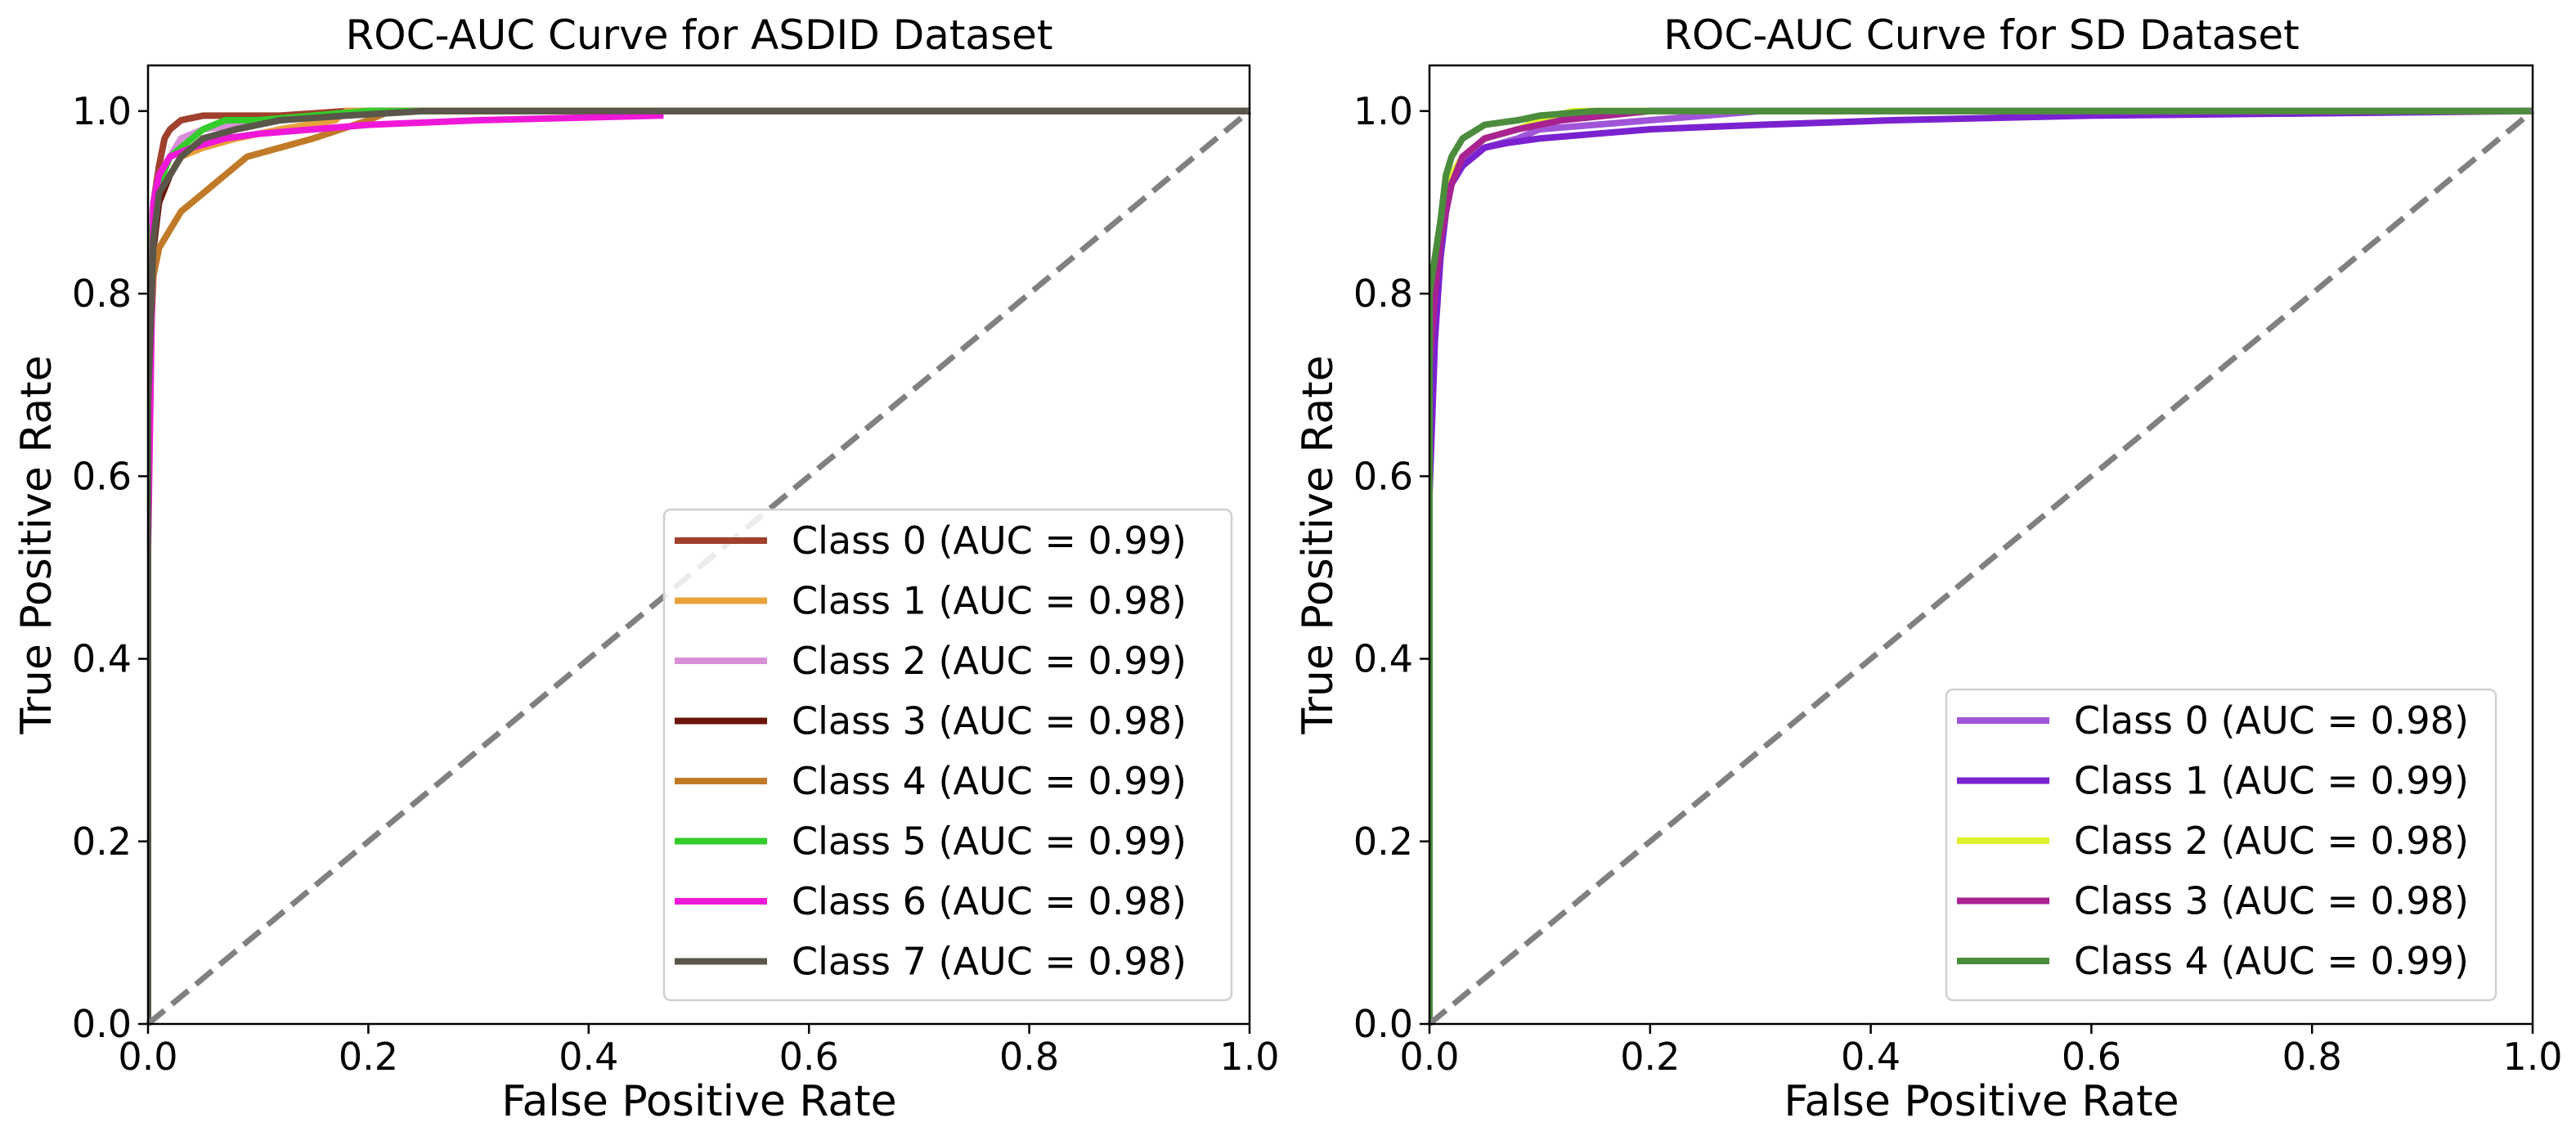 This screenshot has width=2576, height=1136. I want to click on legend-label-class-2: Class 2 (AUC = 0.99), so click(989, 661).